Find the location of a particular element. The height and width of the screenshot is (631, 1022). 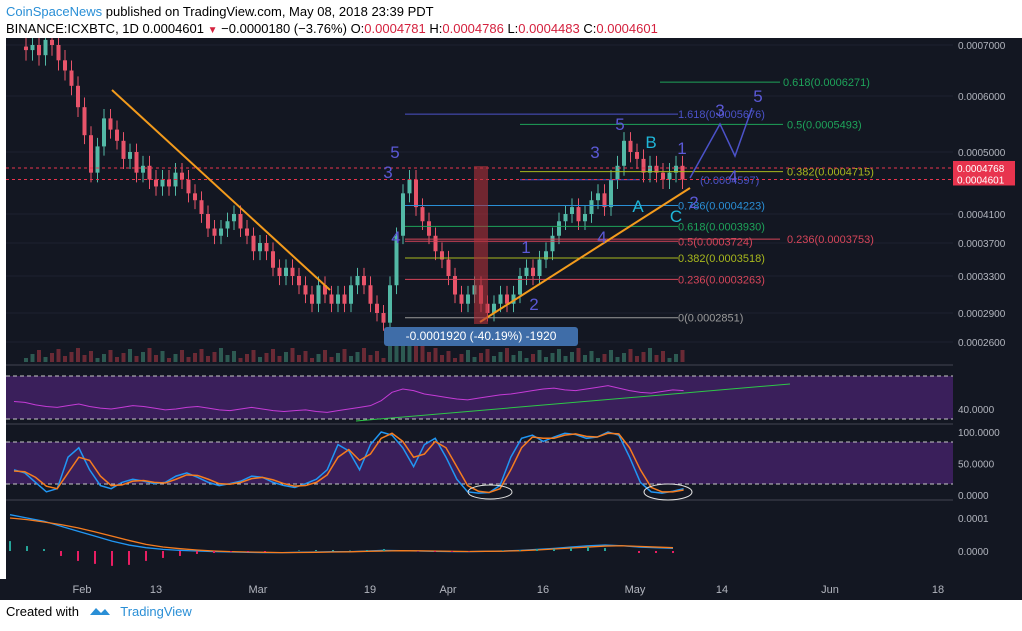

fib-level-label: 0.236(0.0003753) is located at coordinates (830, 240).